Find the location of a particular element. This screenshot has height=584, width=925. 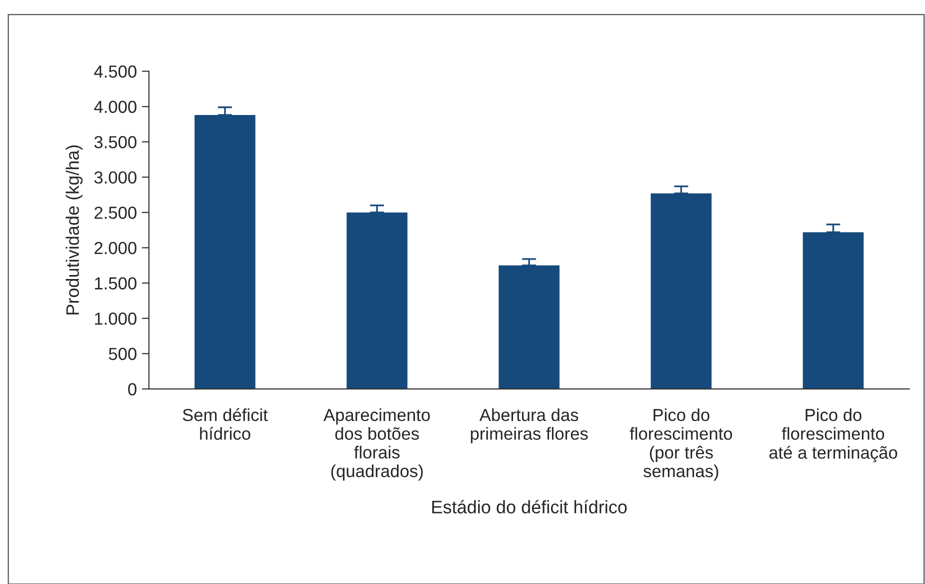

y-tick-label: 1.000 is located at coordinates (115, 318).